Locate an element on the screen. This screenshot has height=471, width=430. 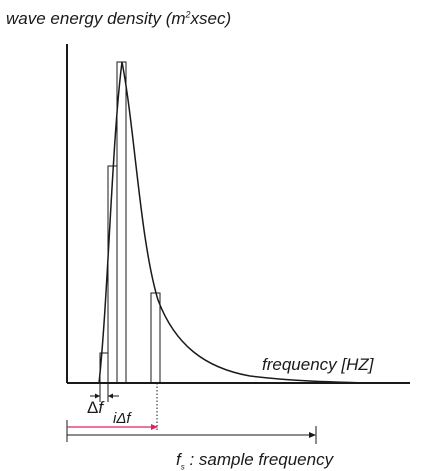
i-delta-f-label: iΔf is located at coordinates (122, 418).